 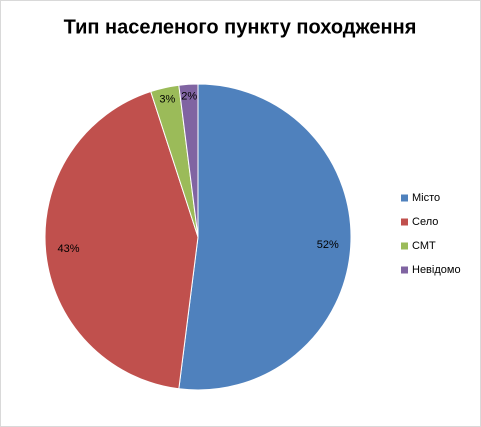 I want to click on data-label: 52%, so click(x=328, y=245).